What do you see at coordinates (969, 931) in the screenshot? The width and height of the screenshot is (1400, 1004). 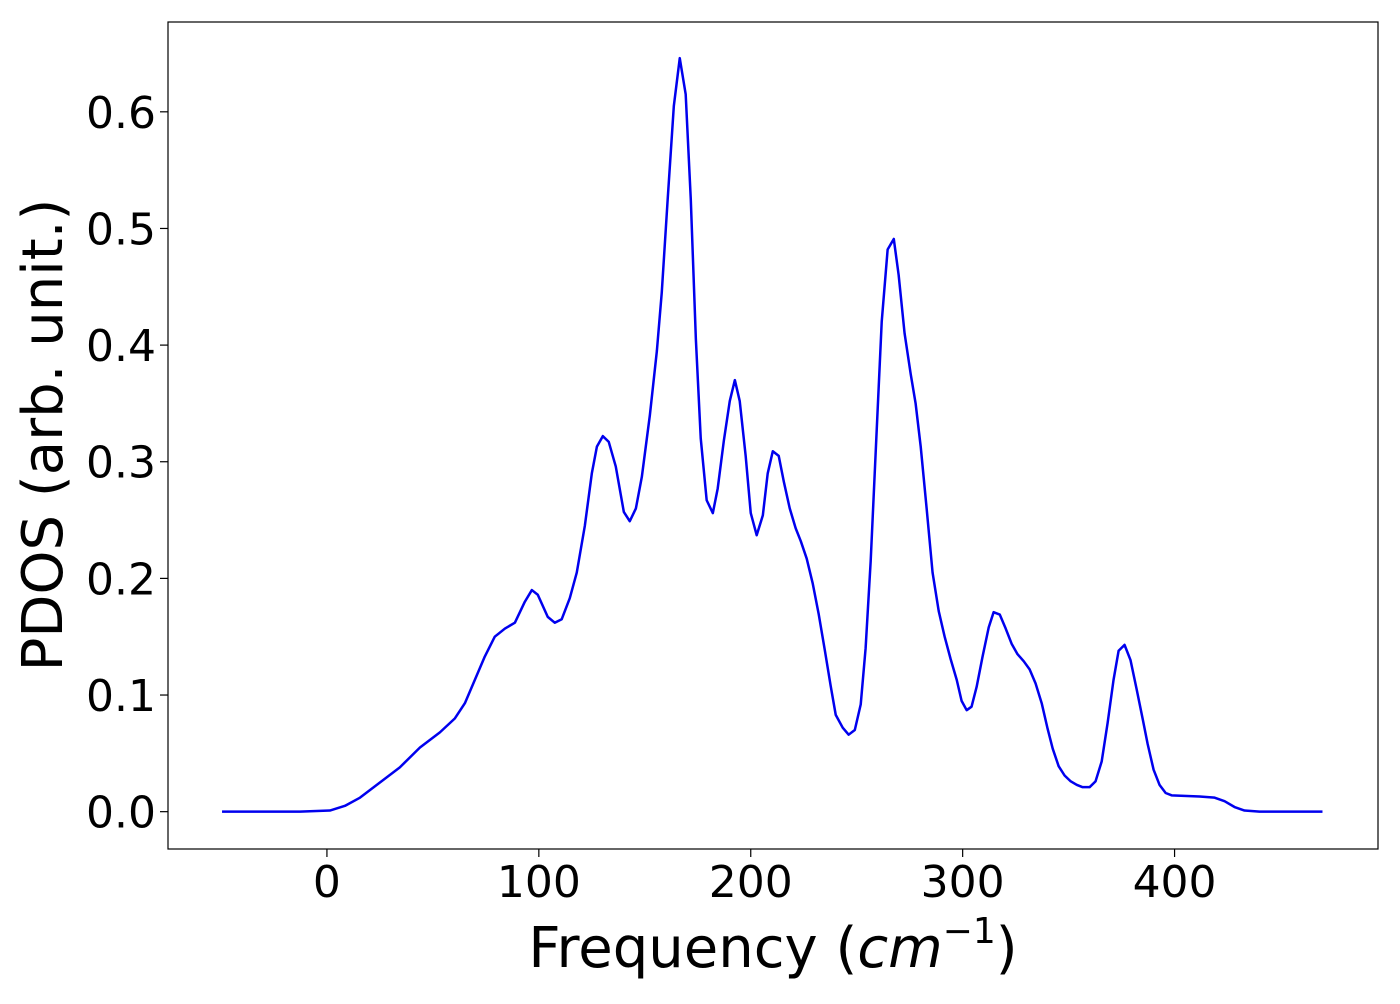 I see `x-label-exponent: −1` at bounding box center [969, 931].